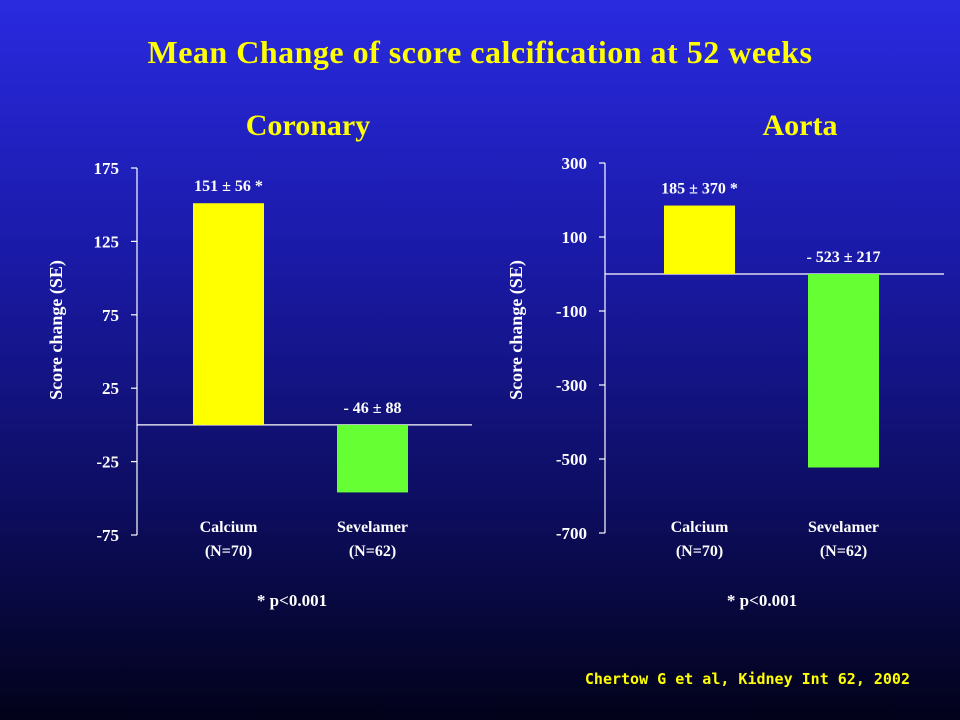  What do you see at coordinates (372, 408) in the screenshot?
I see `data-label: - 46 ± 88` at bounding box center [372, 408].